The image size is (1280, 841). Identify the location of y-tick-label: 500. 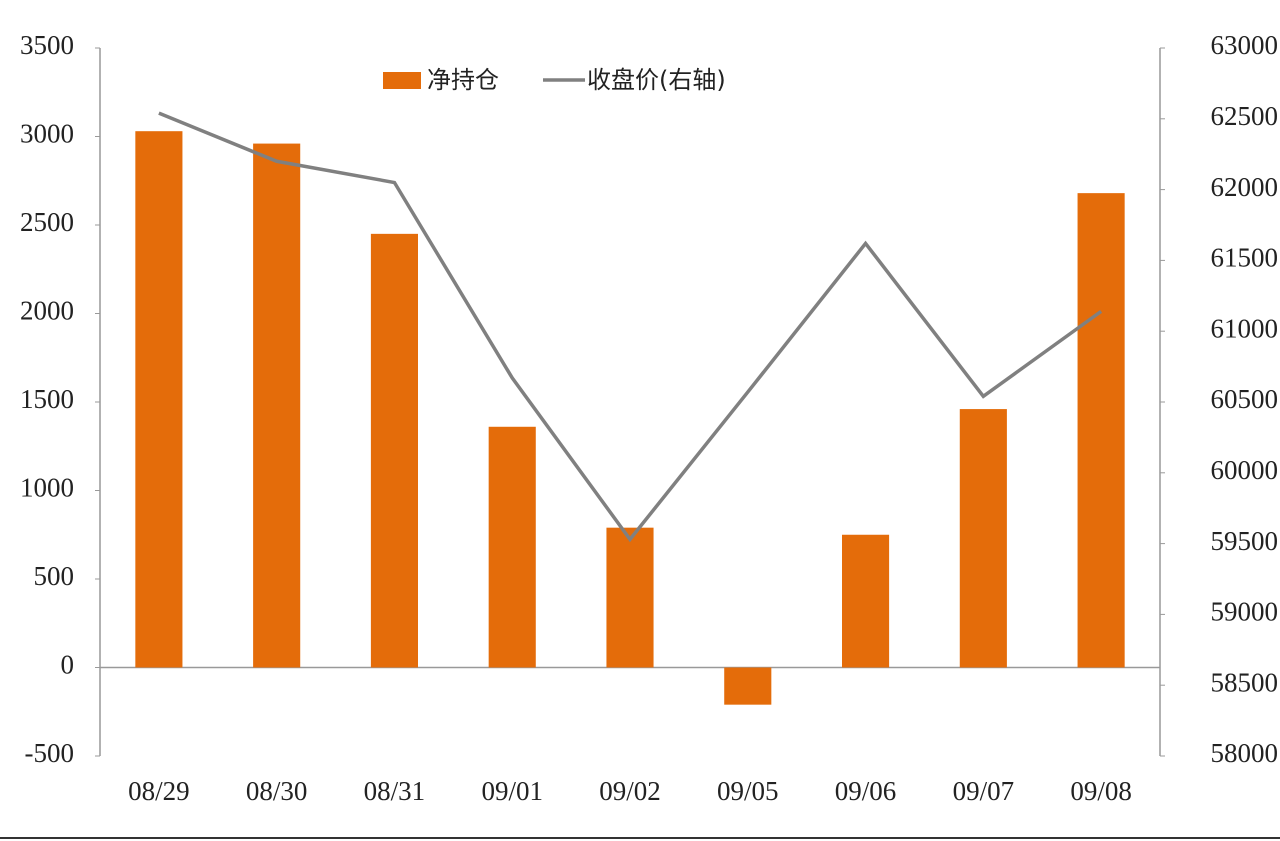
(54, 576).